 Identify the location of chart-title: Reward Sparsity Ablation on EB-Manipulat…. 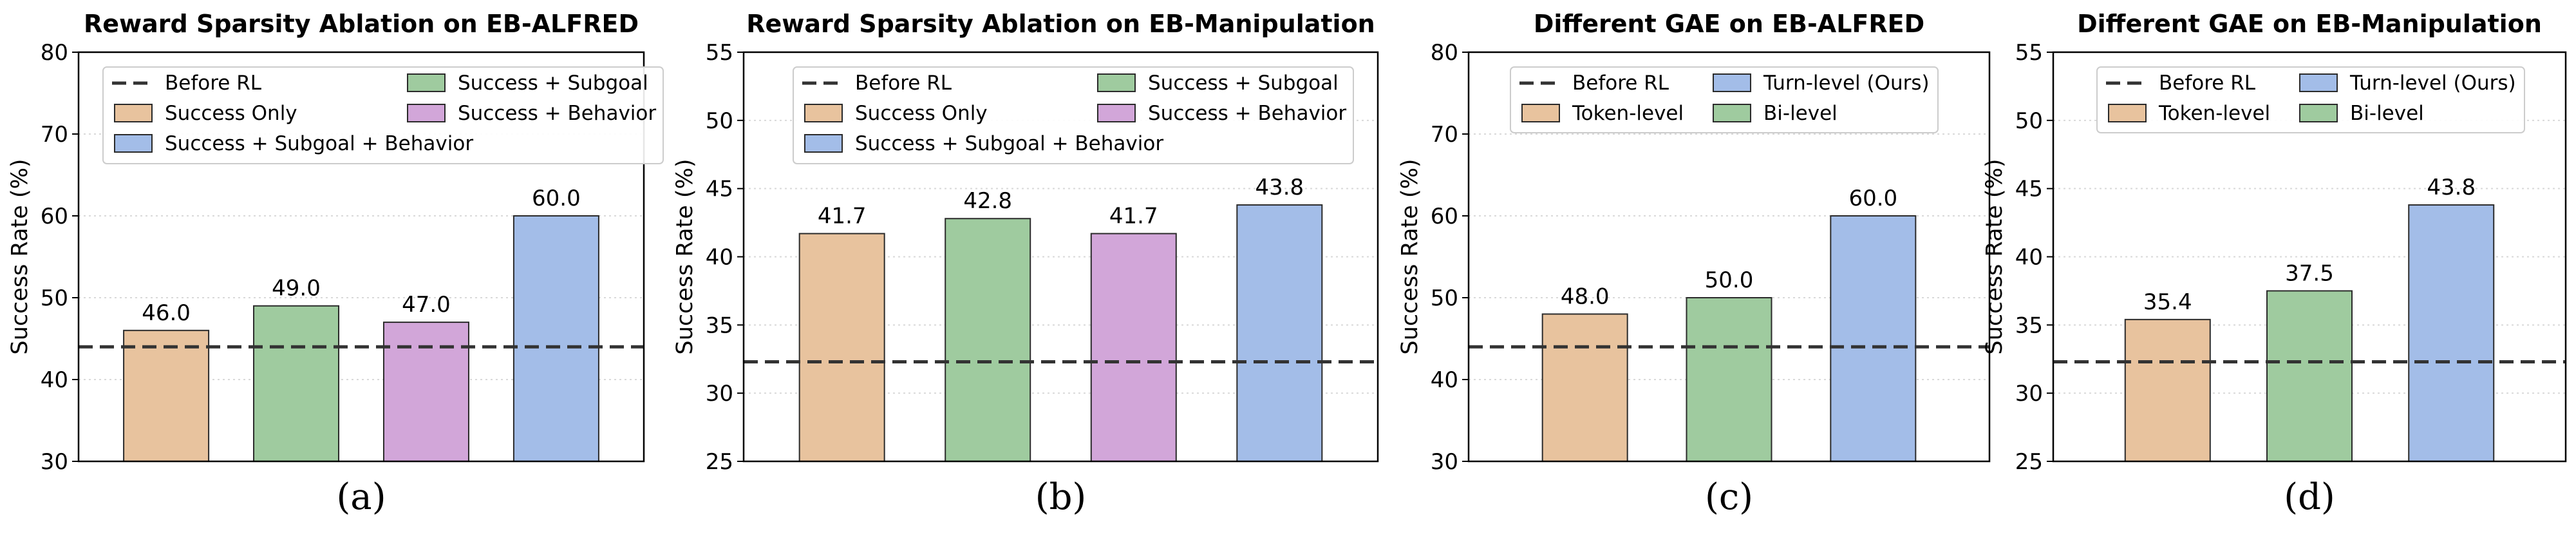
(1060, 24).